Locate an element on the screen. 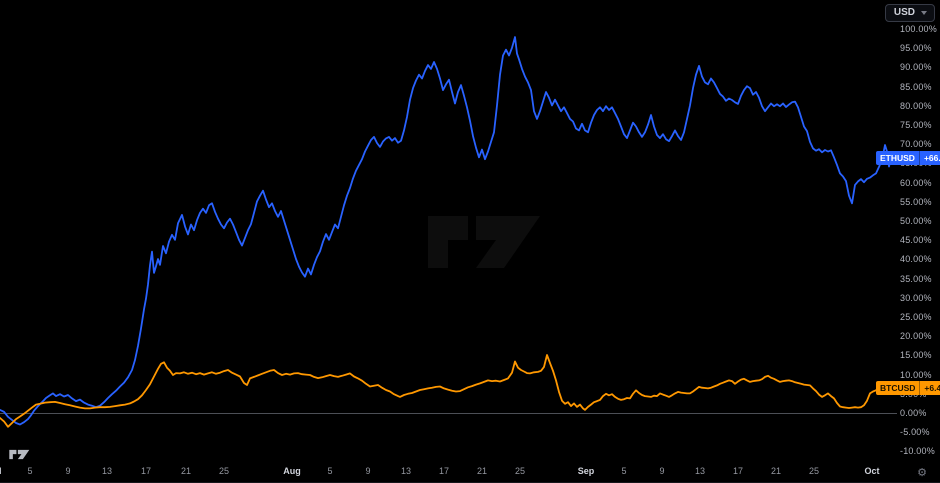 Image resolution: width=940 pixels, height=483 pixels. ethusd-symbol-label: ETHUSD is located at coordinates (897, 157).